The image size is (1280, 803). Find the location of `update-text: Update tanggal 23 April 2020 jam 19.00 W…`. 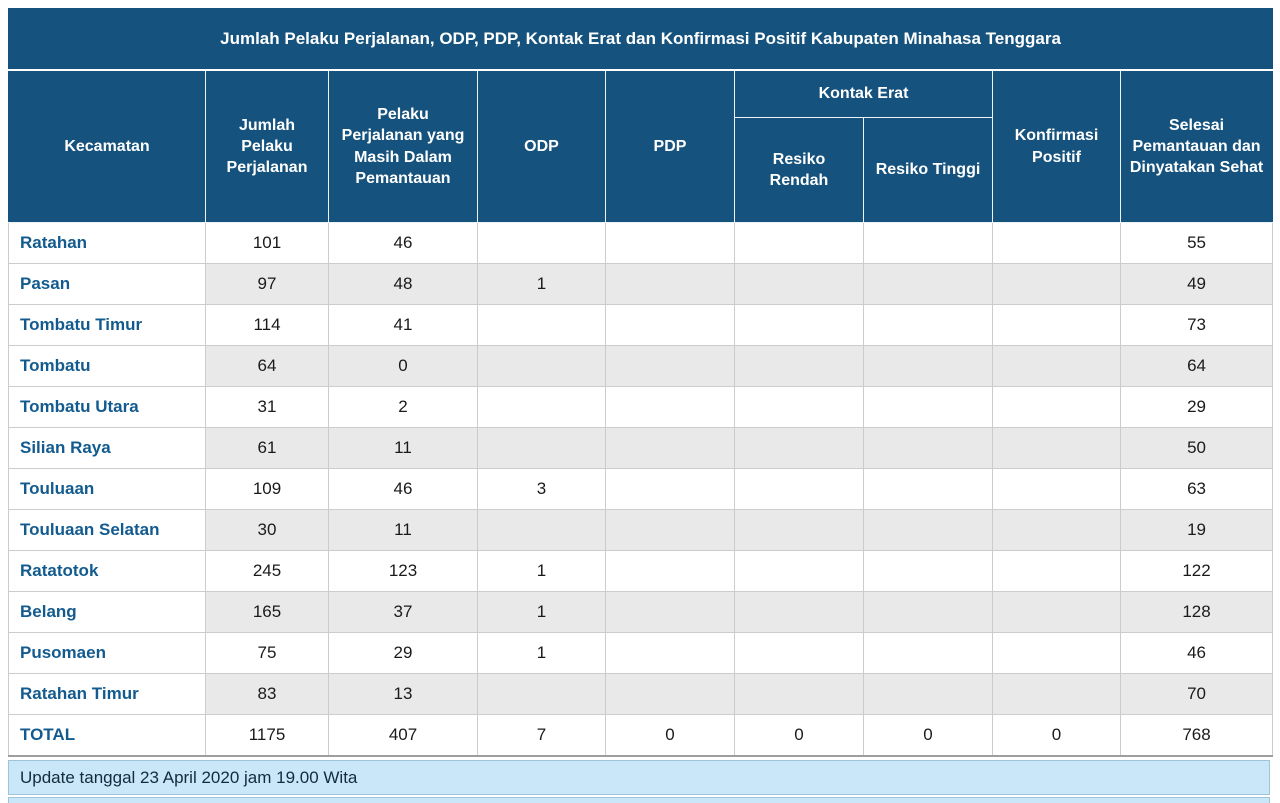

update-text: Update tanggal 23 April 2020 jam 19.00 W… is located at coordinates (189, 777).